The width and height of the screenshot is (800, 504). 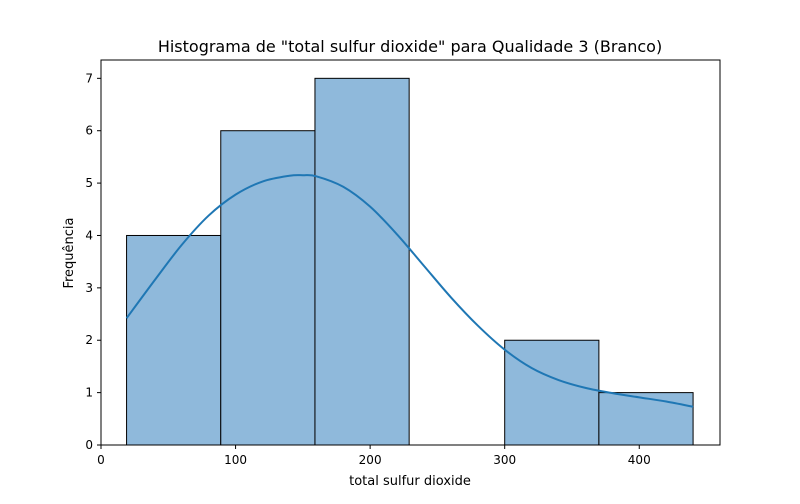 I want to click on x-tick-label: 400, so click(x=639, y=460).